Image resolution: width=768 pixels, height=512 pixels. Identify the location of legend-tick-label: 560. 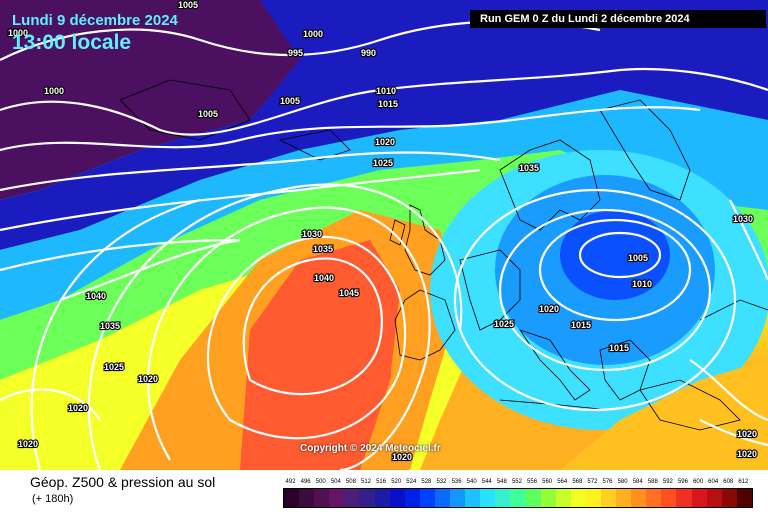
(547, 482).